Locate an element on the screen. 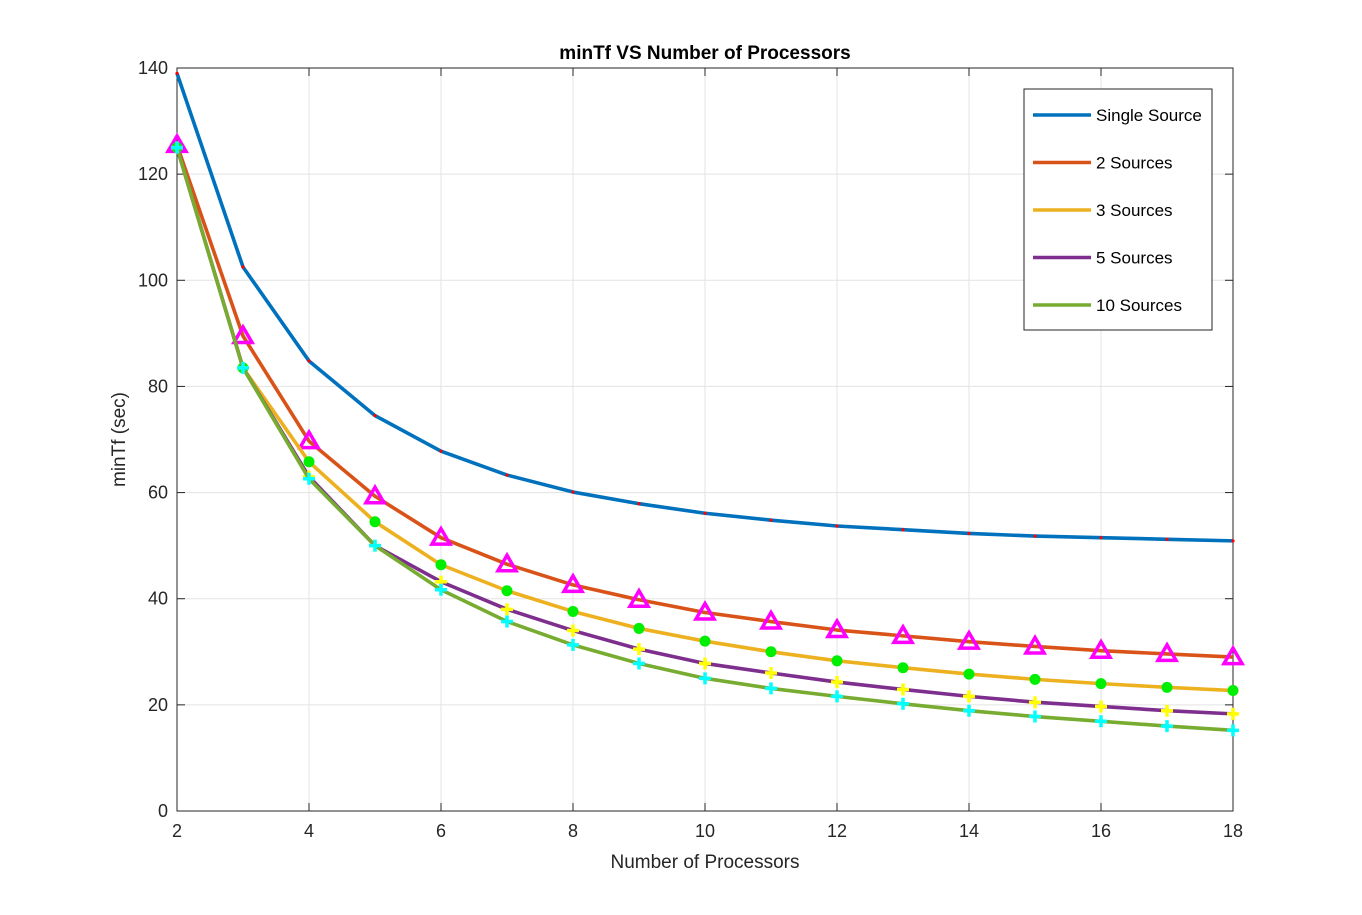 The height and width of the screenshot is (915, 1362). x-tick-label: 14 is located at coordinates (969, 831).